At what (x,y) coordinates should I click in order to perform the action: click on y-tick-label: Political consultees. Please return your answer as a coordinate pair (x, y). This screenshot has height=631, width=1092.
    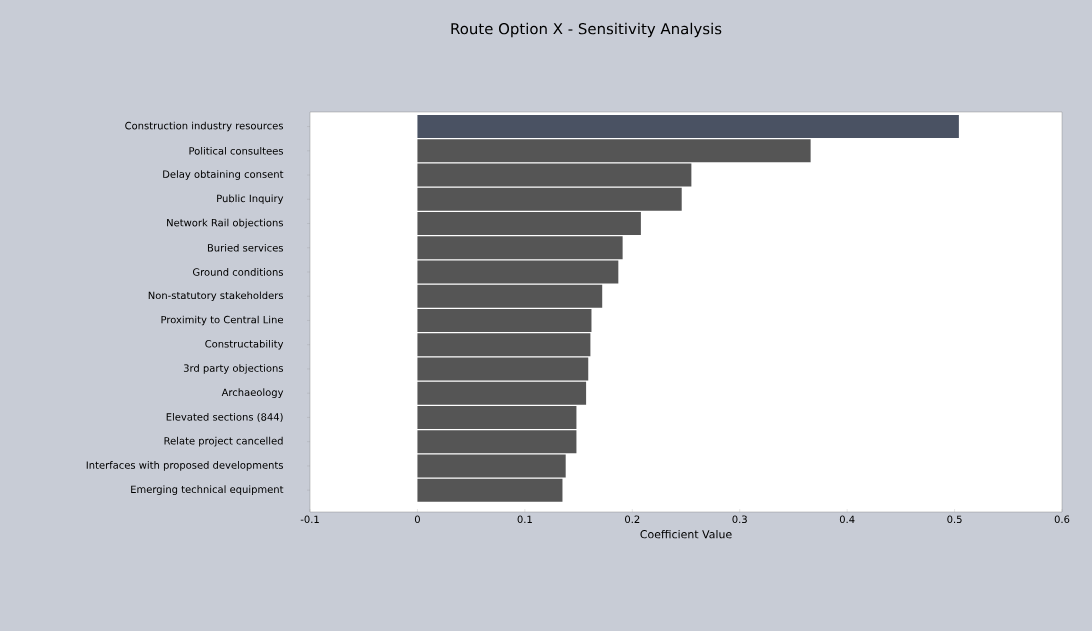
    Looking at the image, I should click on (236, 150).